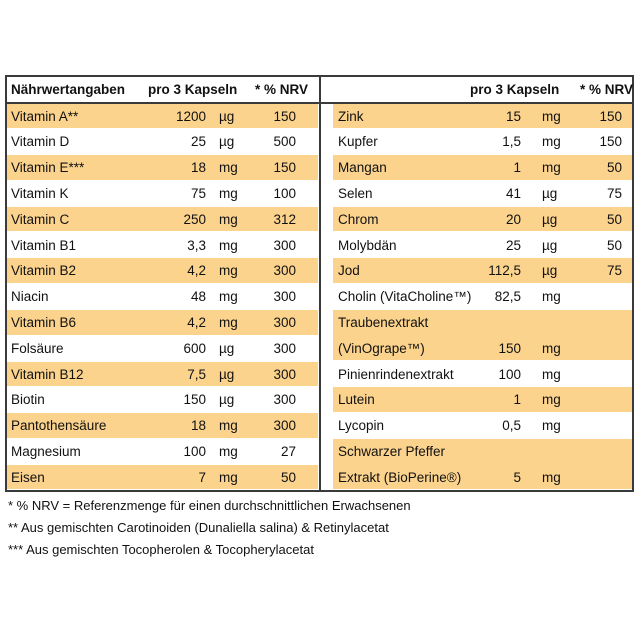 Image resolution: width=640 pixels, height=640 pixels. Describe the element at coordinates (68, 89) in the screenshot. I see `header-cell: Nährwertangaben` at that location.